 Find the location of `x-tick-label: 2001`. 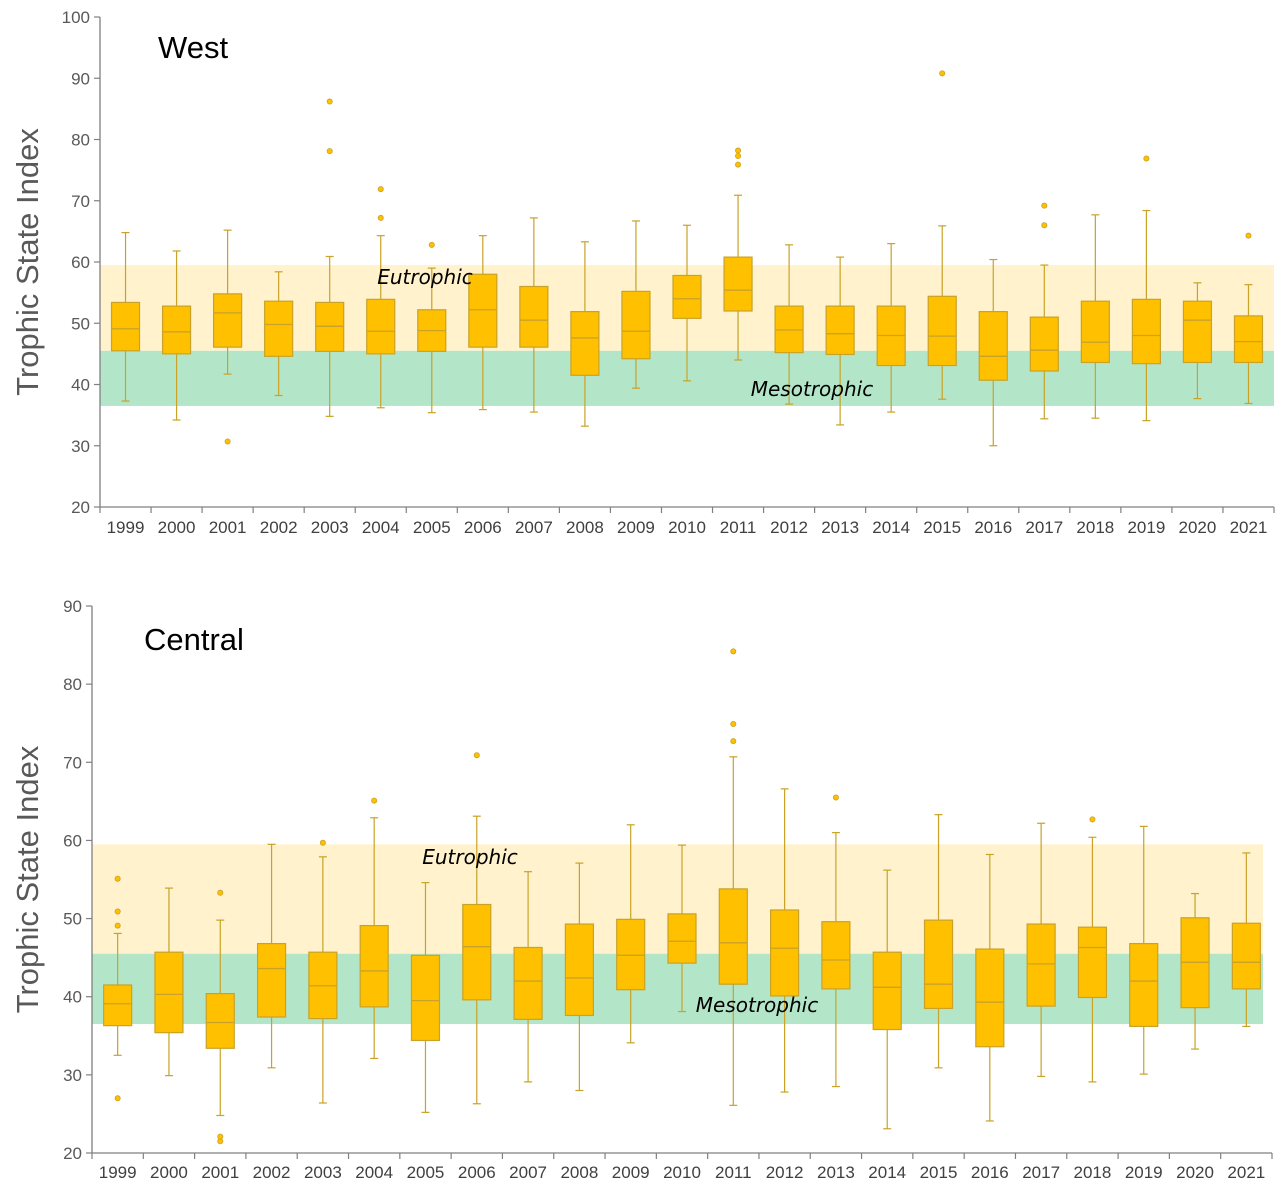

x-tick-label: 2001 is located at coordinates (220, 1172).